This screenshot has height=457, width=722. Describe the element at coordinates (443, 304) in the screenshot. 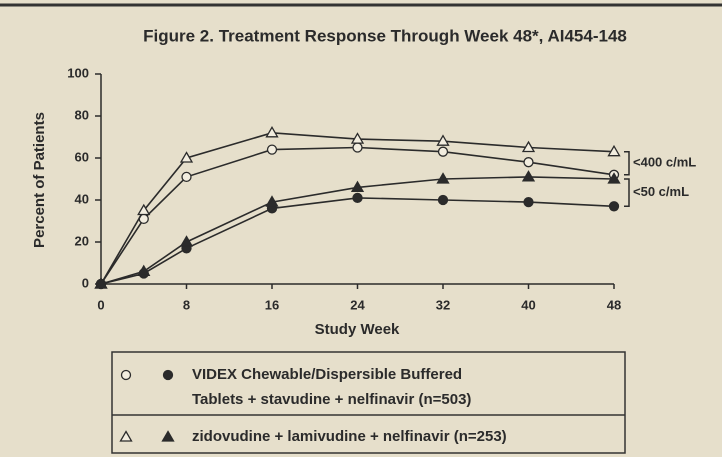

I see `x-tick-label: 32` at that location.